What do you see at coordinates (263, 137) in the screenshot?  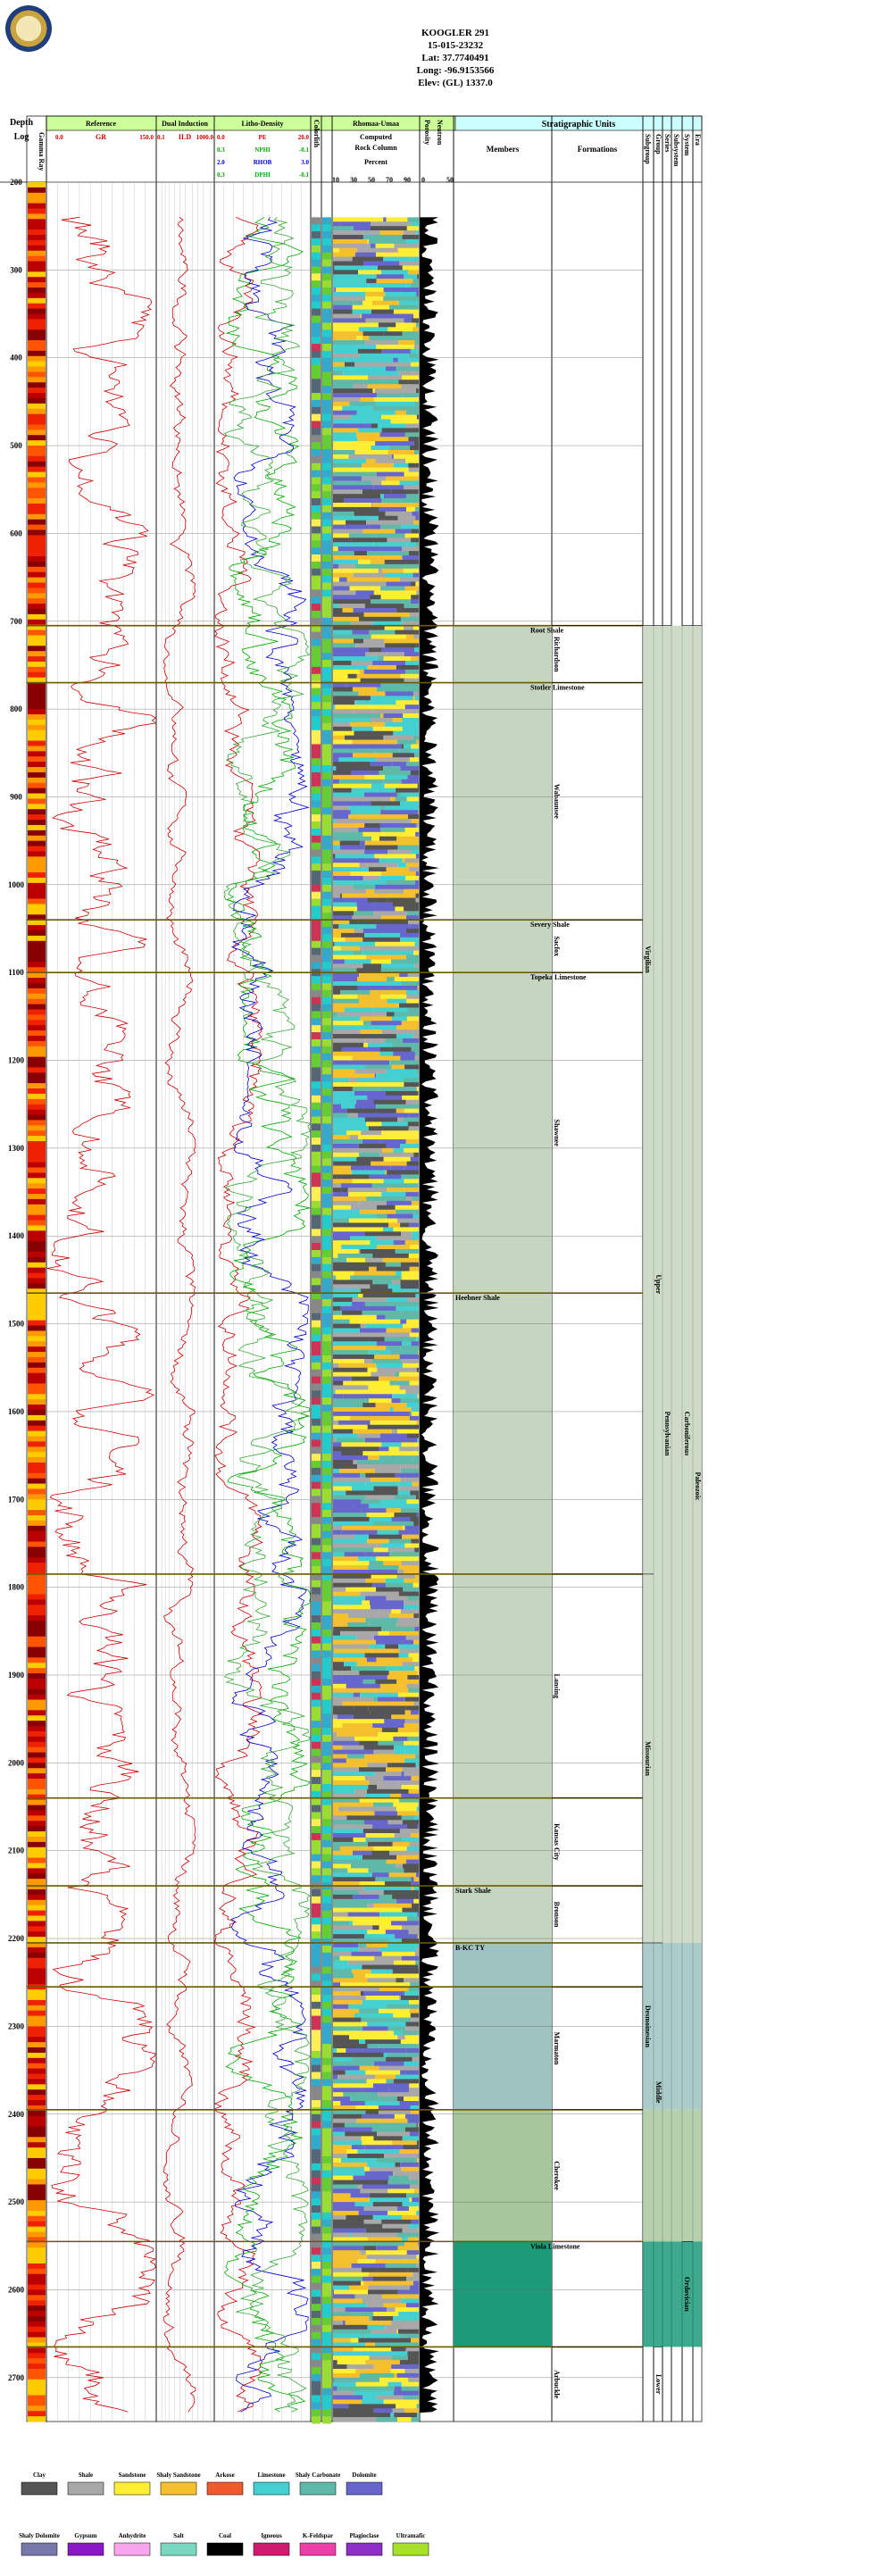 I see `pe-label: PE` at bounding box center [263, 137].